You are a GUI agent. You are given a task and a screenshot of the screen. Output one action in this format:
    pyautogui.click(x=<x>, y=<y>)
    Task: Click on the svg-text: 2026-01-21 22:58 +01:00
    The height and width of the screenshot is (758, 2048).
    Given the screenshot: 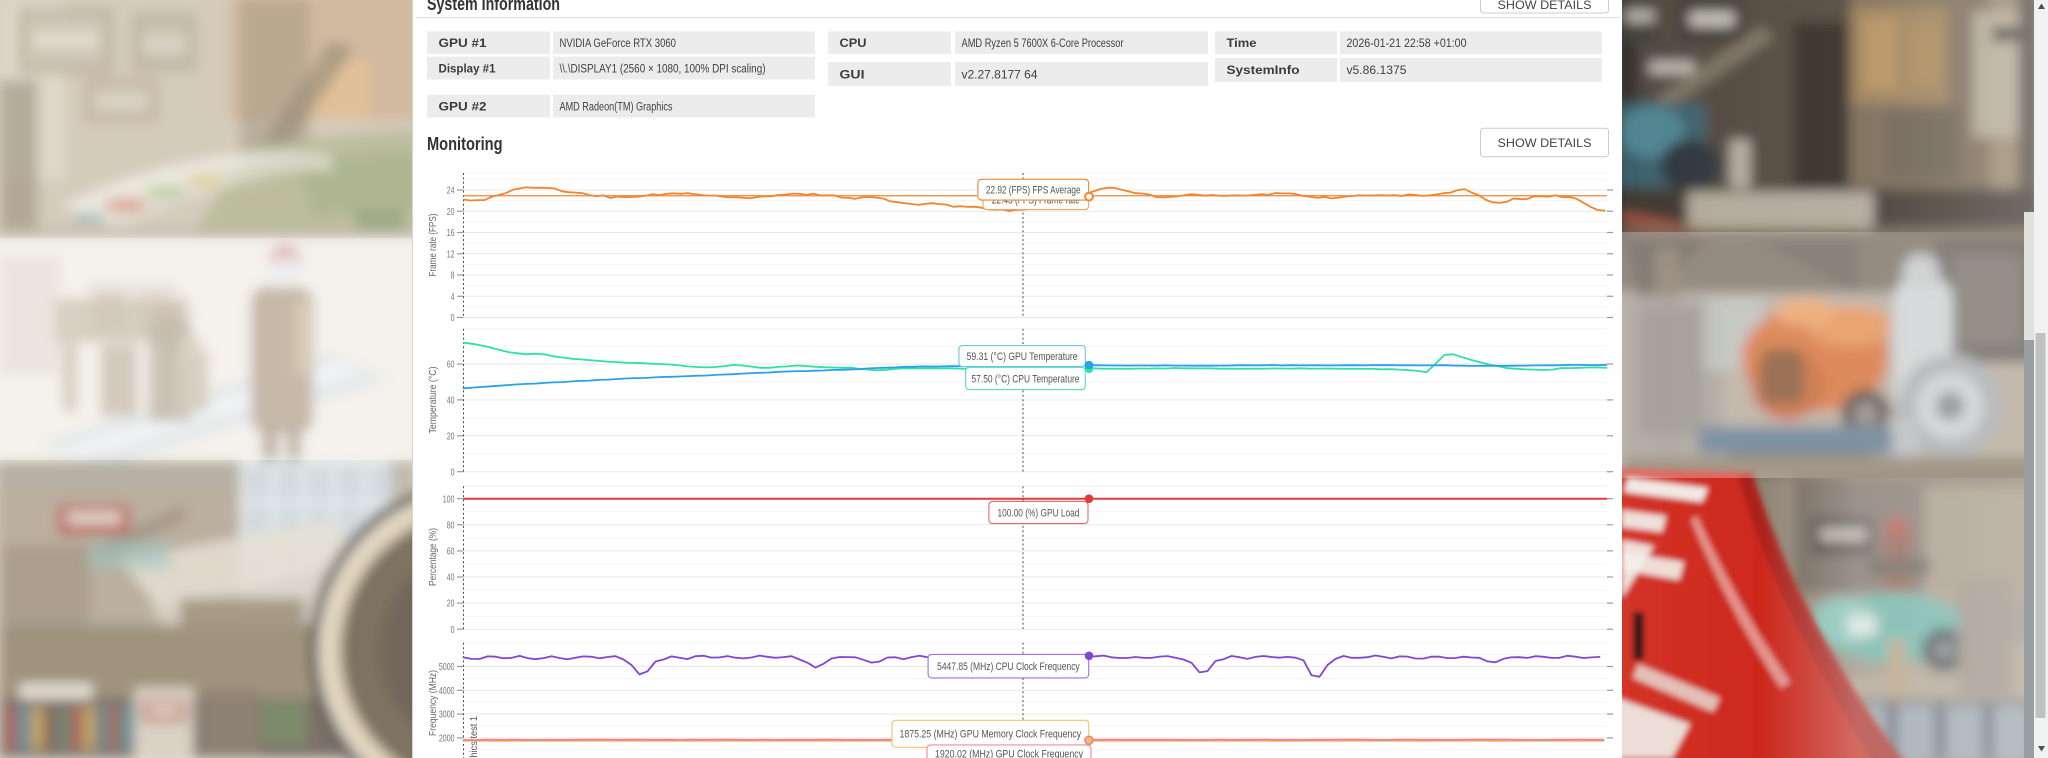 What is the action you would take?
    pyautogui.click(x=1407, y=43)
    